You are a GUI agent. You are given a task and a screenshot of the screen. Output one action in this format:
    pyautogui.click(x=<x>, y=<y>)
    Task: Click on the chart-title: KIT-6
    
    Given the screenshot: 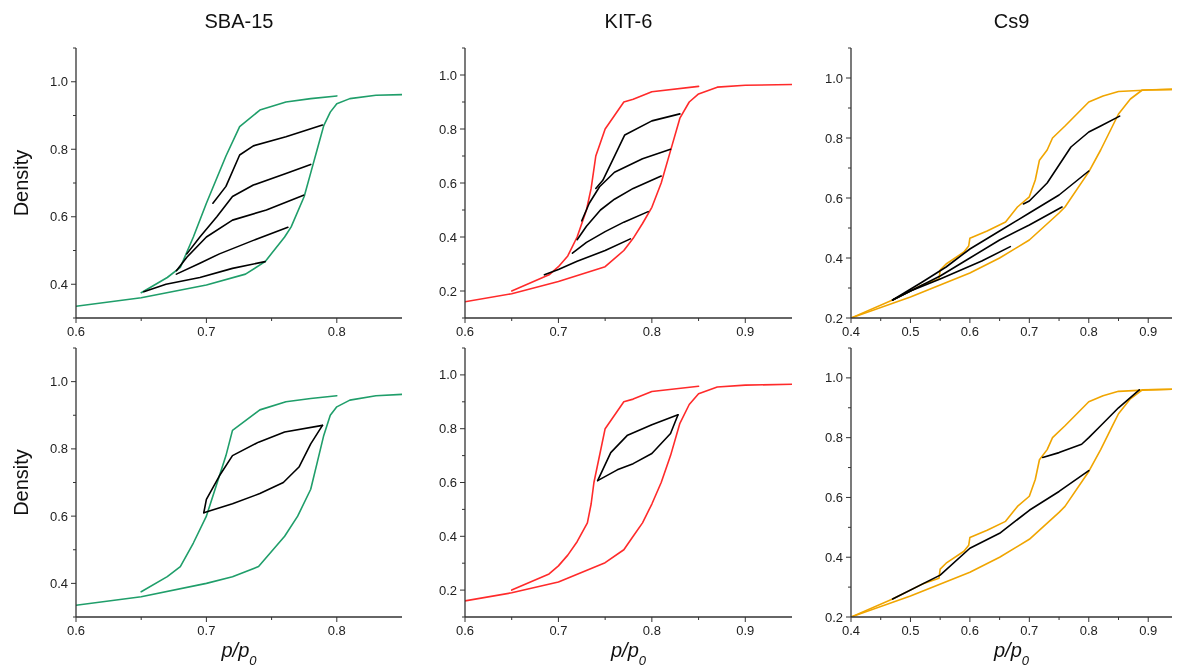 What is the action you would take?
    pyautogui.click(x=628, y=21)
    